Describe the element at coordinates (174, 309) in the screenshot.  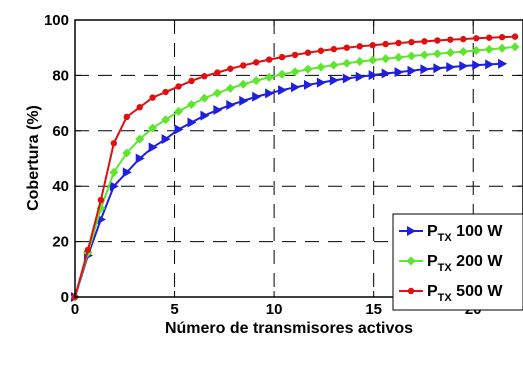
I see `x-tick-label: 5` at that location.